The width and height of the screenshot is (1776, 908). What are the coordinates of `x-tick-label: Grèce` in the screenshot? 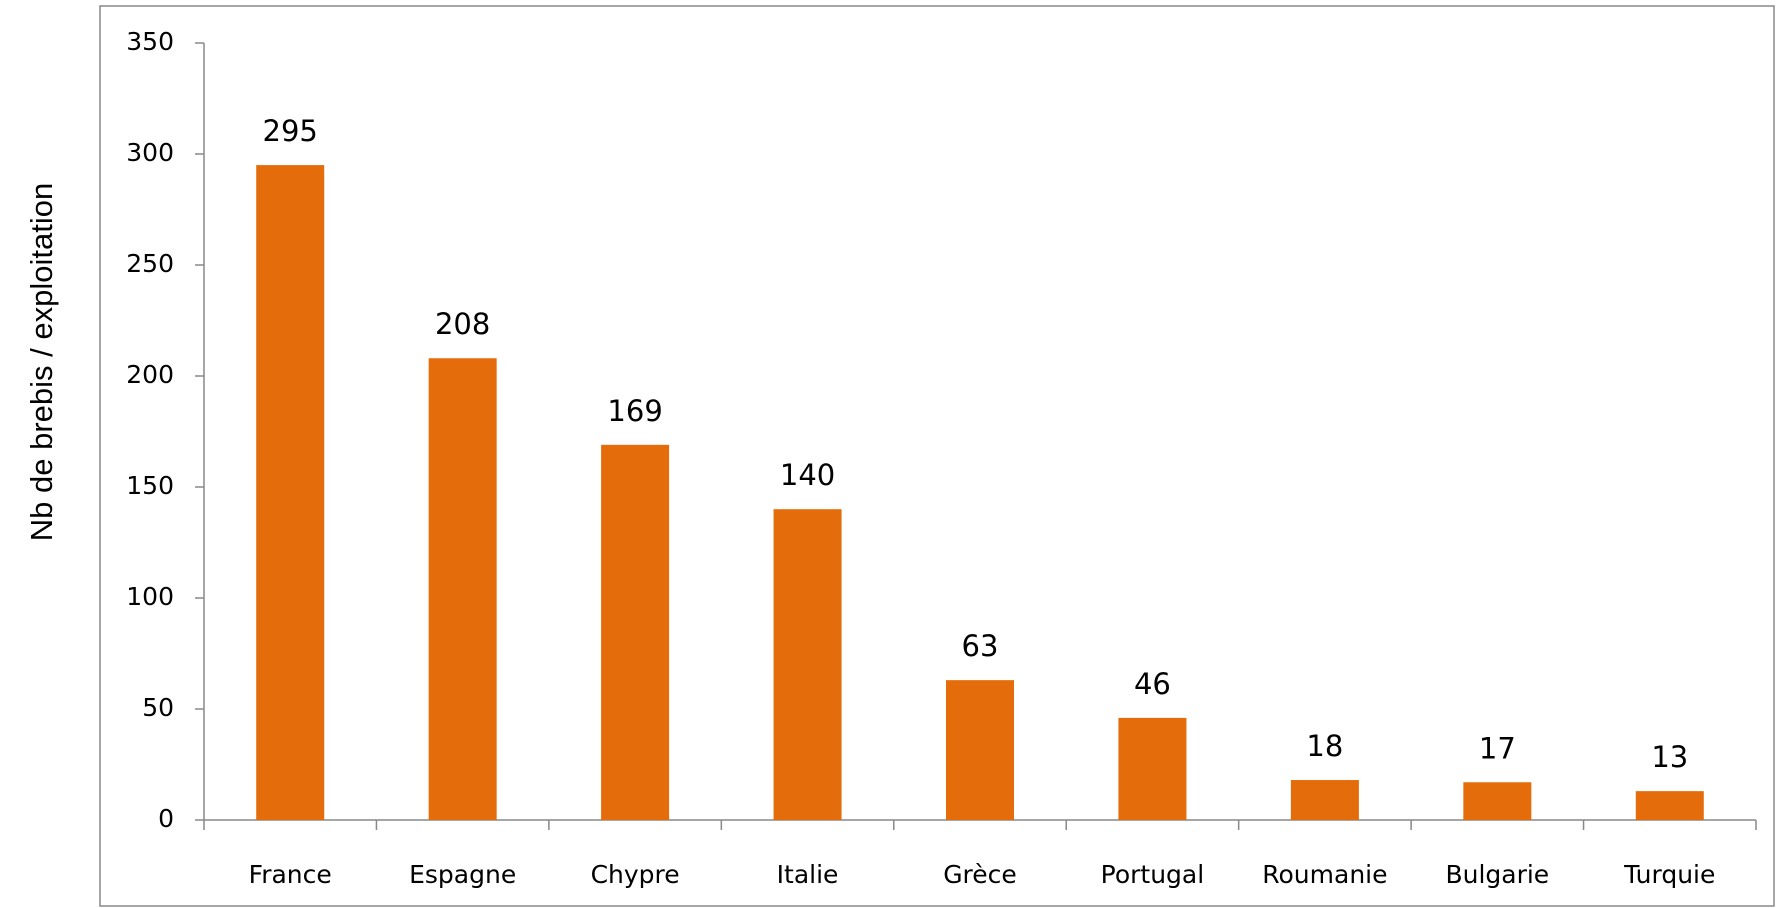 It's located at (980, 874).